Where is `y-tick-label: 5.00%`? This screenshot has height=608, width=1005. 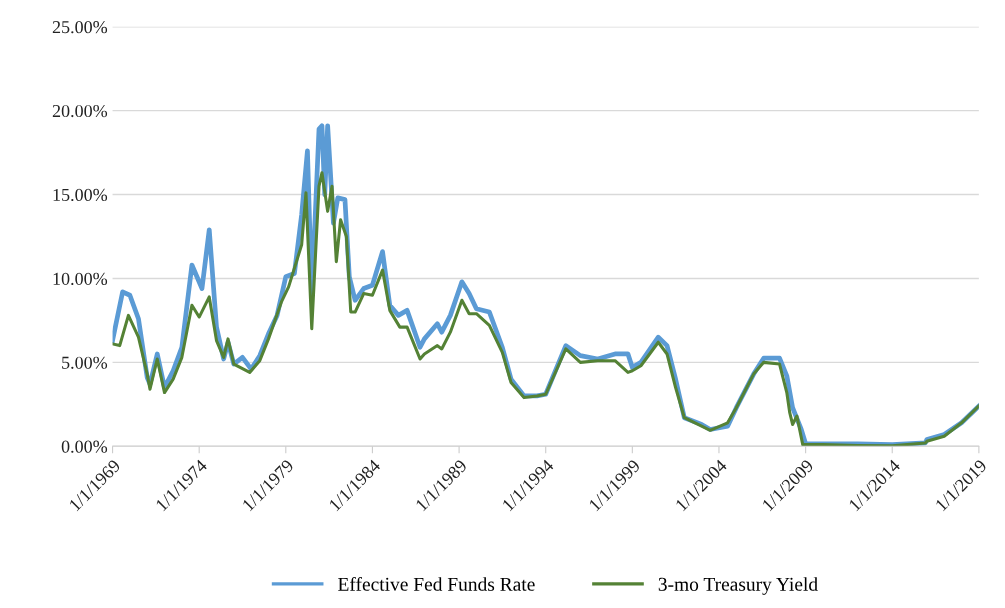
y-tick-label: 5.00% is located at coordinates (85, 362).